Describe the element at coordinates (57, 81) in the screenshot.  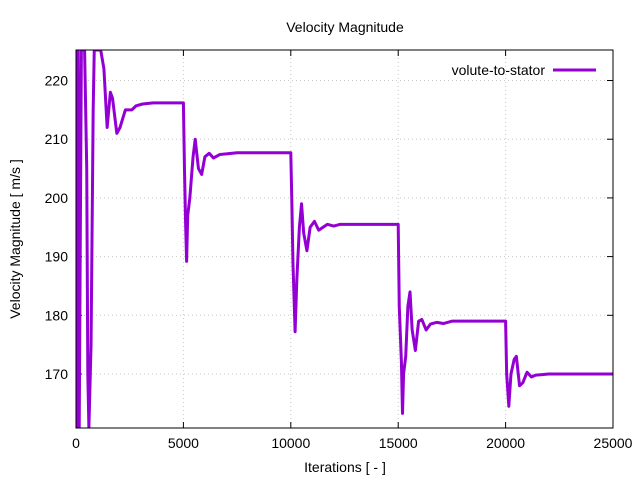
I see `y-tick-label: 220` at that location.